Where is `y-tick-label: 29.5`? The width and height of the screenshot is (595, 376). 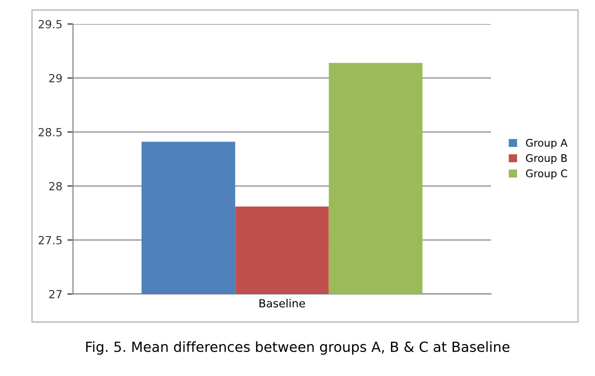
y-tick-label: 29.5 is located at coordinates (50, 24).